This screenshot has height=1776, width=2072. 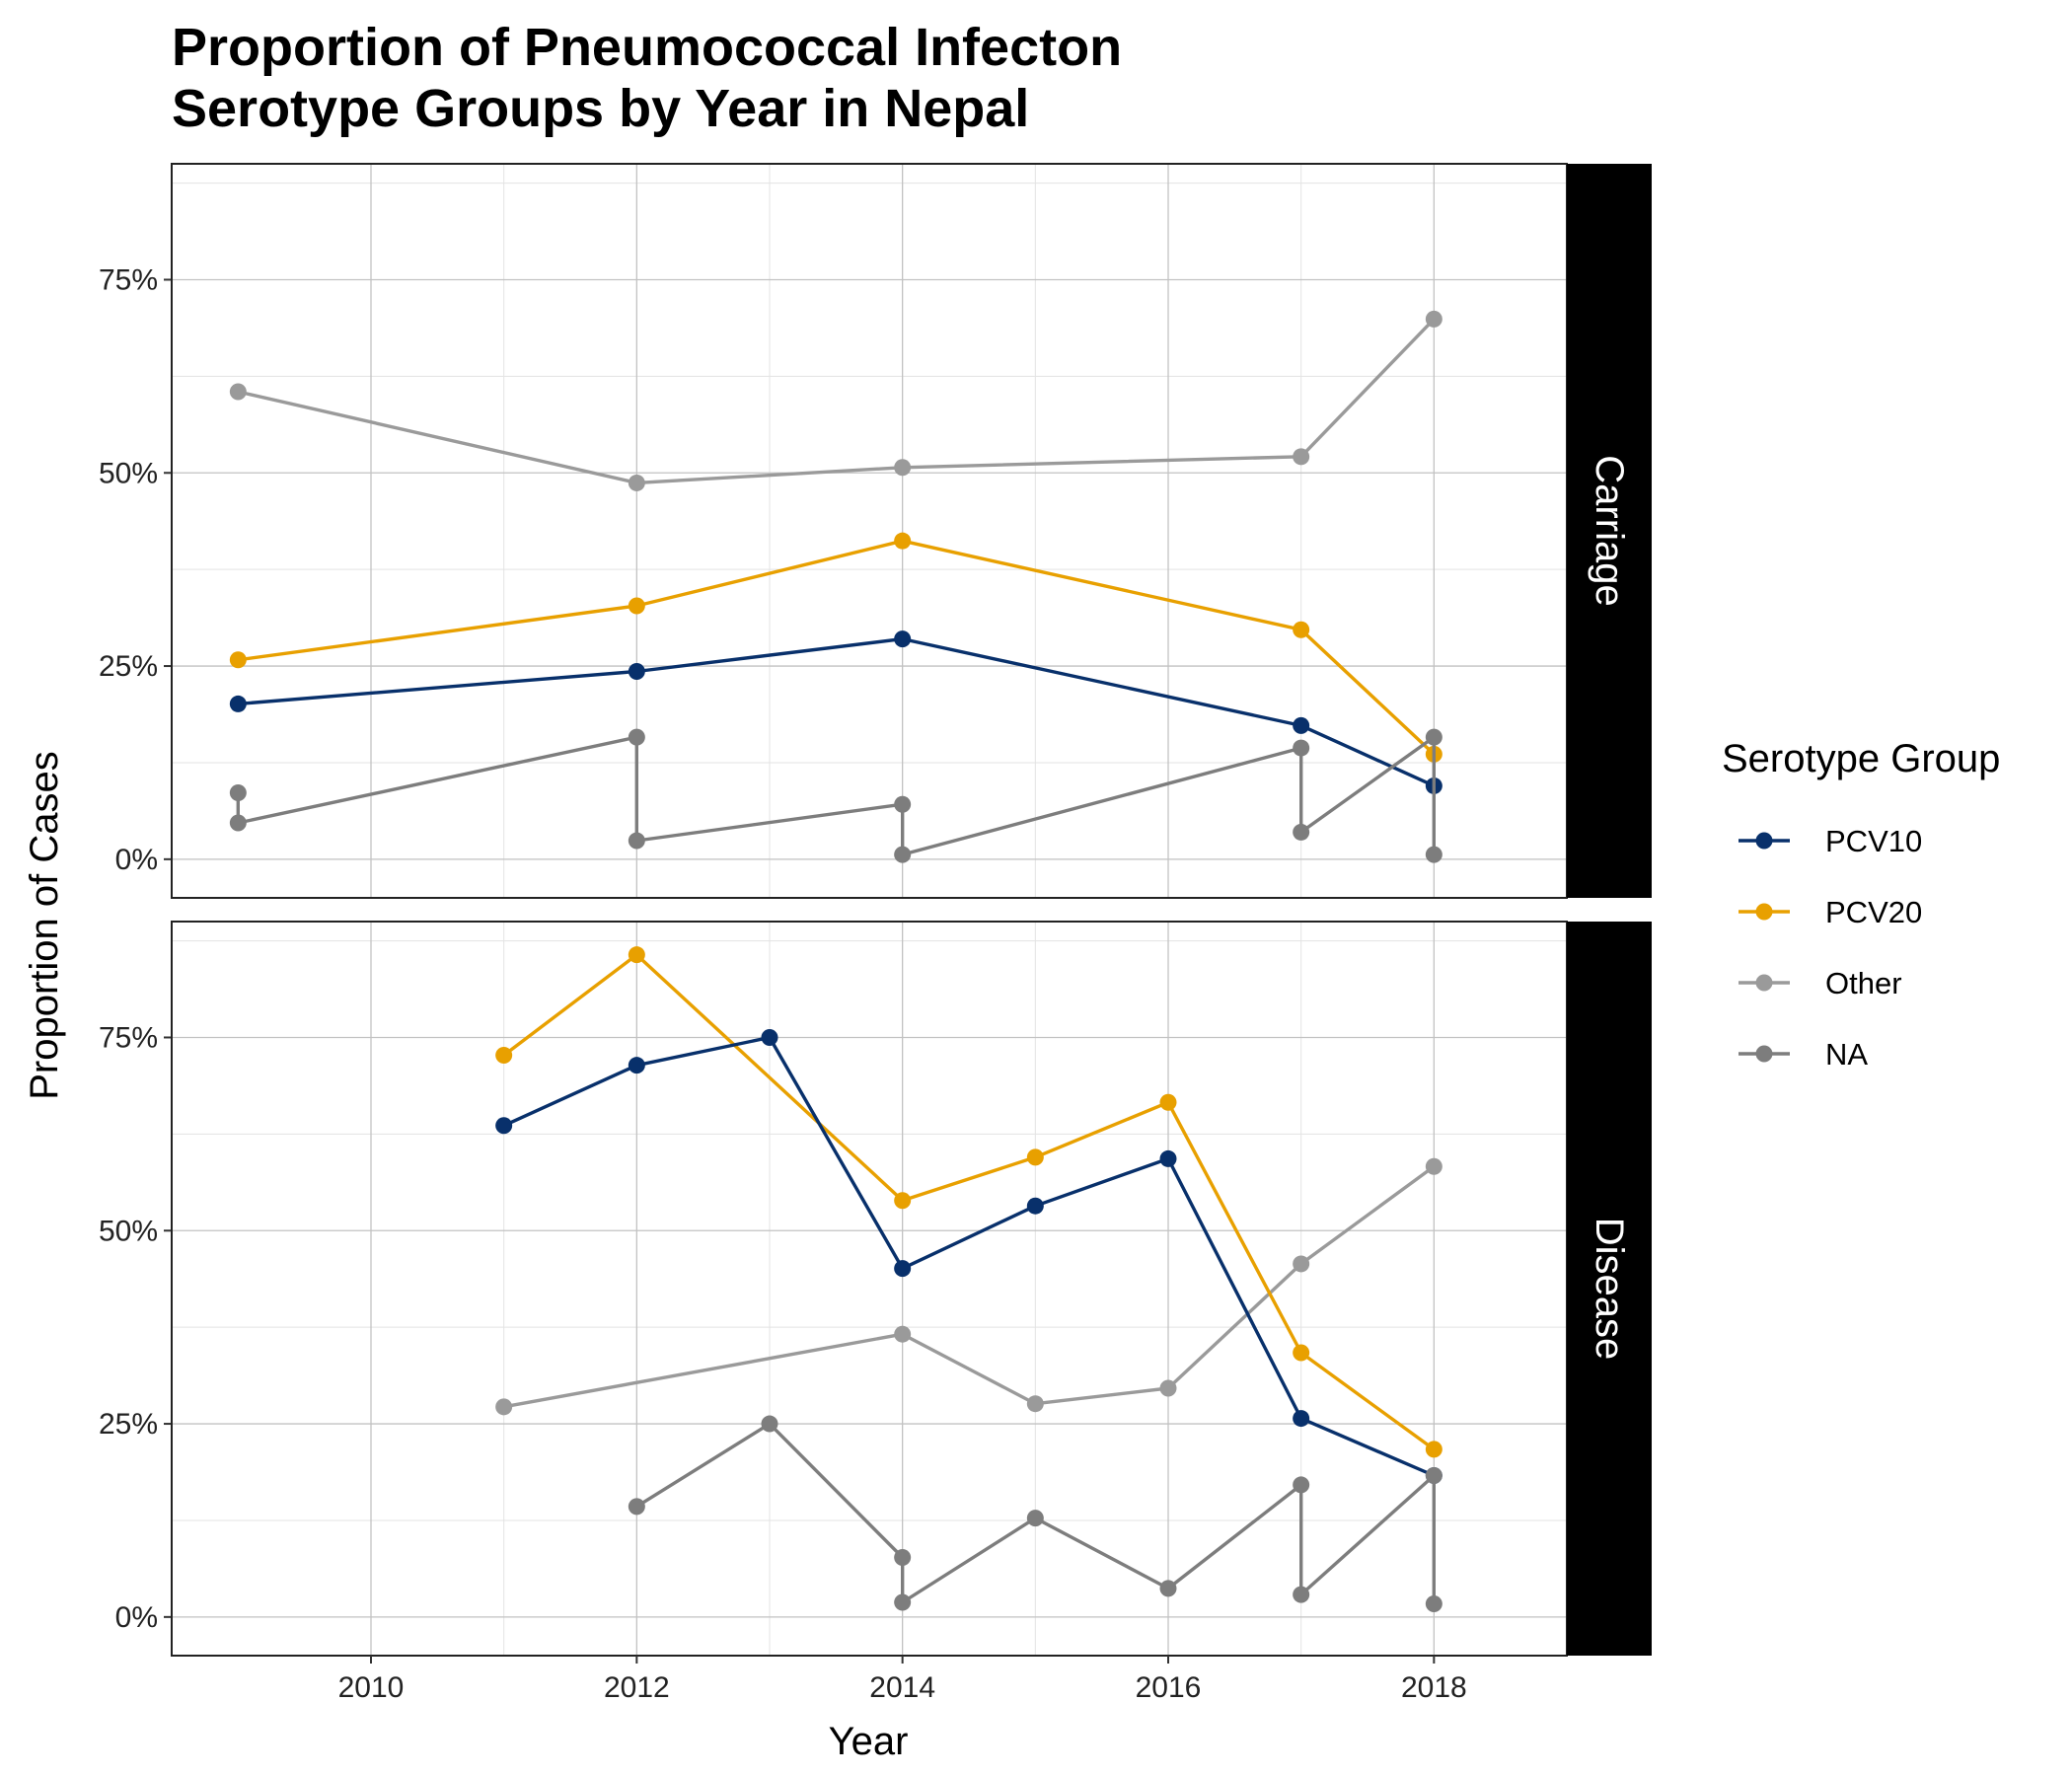 I want to click on x-tick-label: 2018, so click(x=1434, y=1688).